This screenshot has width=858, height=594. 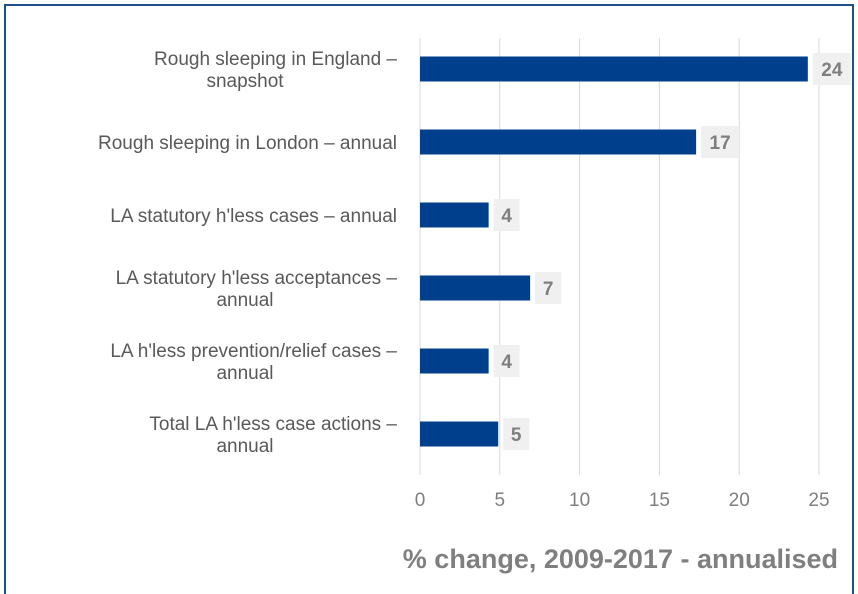 What do you see at coordinates (247, 143) in the screenshot?
I see `category-label: Rough sleeping in London – annual` at bounding box center [247, 143].